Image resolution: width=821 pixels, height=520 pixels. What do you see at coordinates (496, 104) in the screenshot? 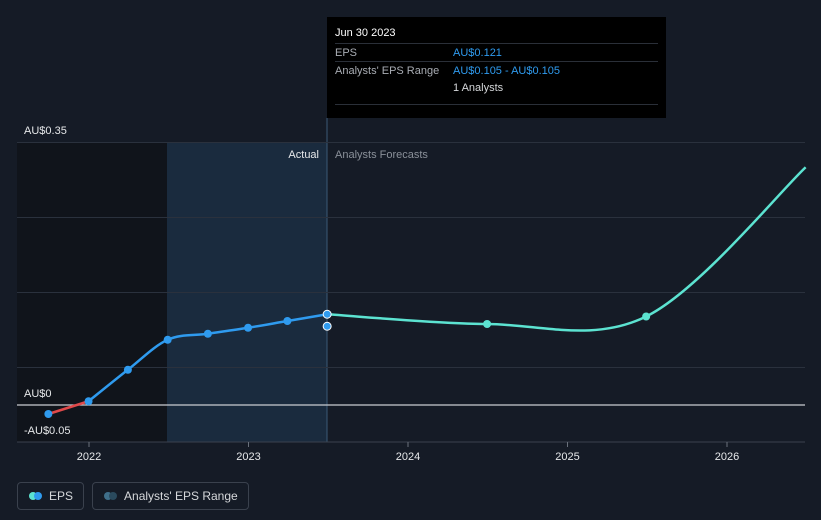
I see `tooltip-divider` at bounding box center [496, 104].